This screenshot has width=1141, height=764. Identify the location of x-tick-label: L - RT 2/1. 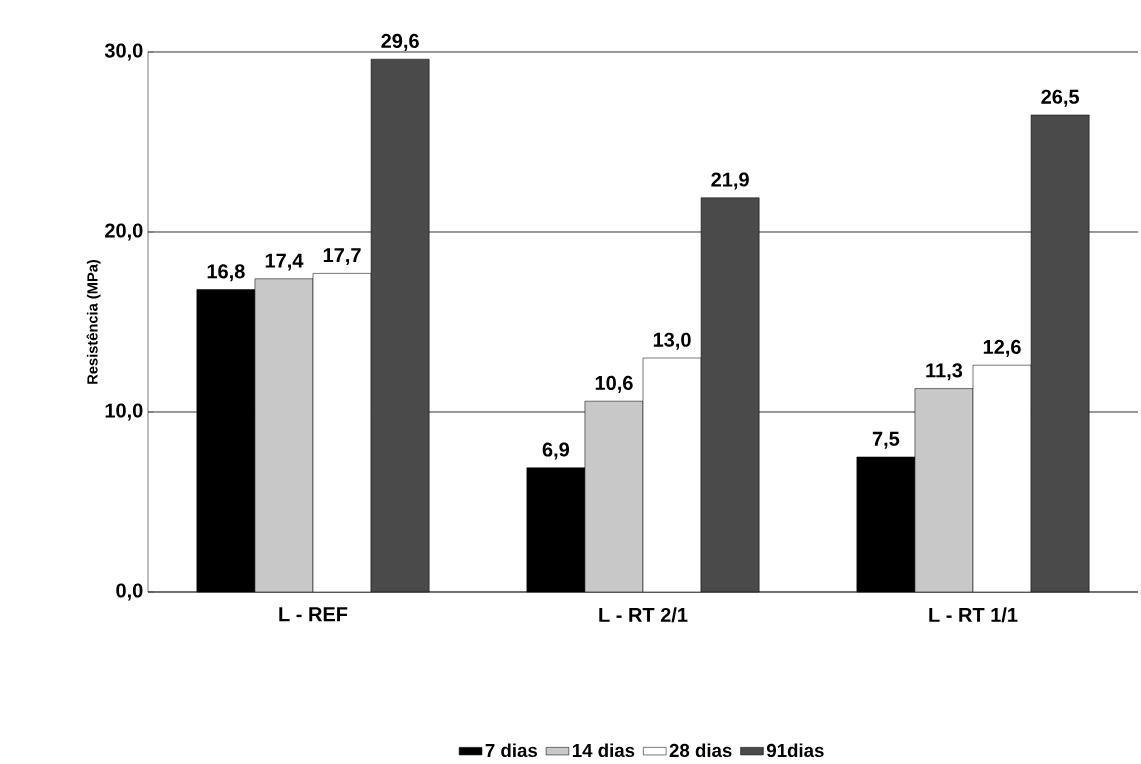
(643, 615).